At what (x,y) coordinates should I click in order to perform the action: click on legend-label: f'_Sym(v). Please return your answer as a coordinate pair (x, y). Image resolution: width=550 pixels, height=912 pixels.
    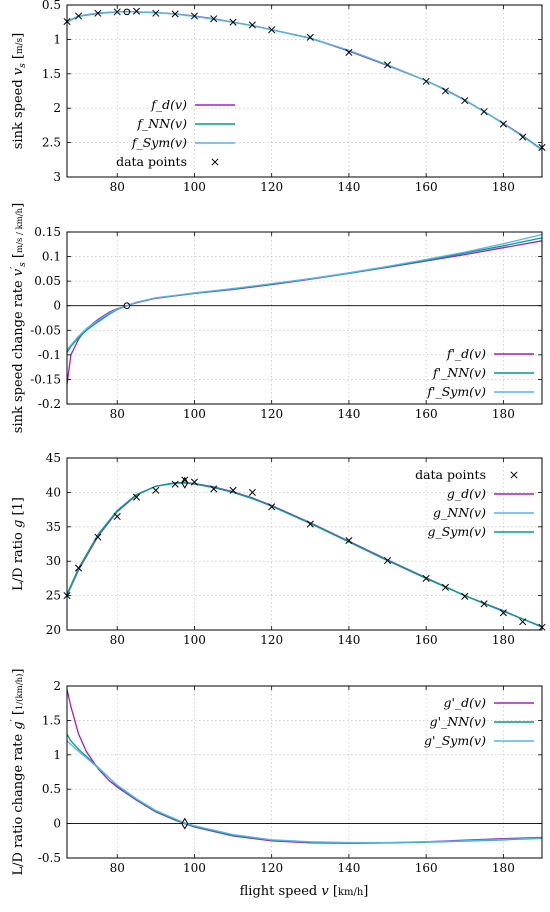
    Looking at the image, I should click on (456, 391).